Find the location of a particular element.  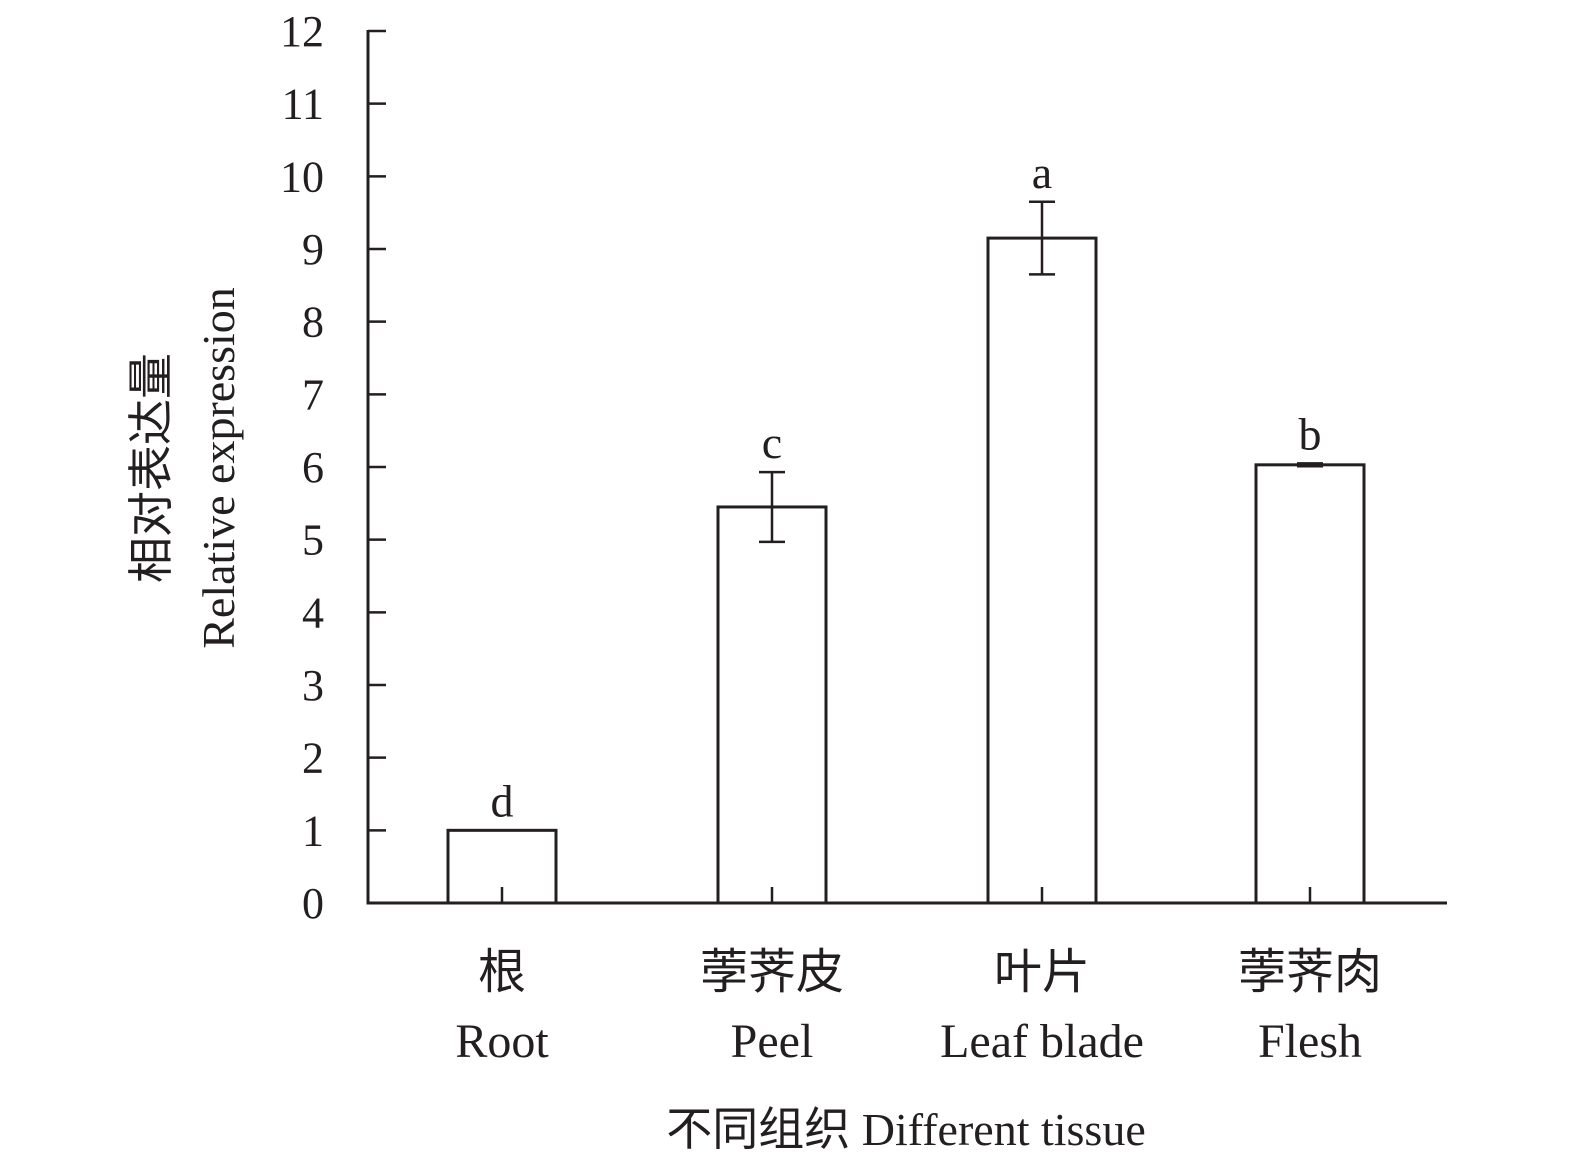

category-label-zh: 荸荠肉 is located at coordinates (1310, 972).